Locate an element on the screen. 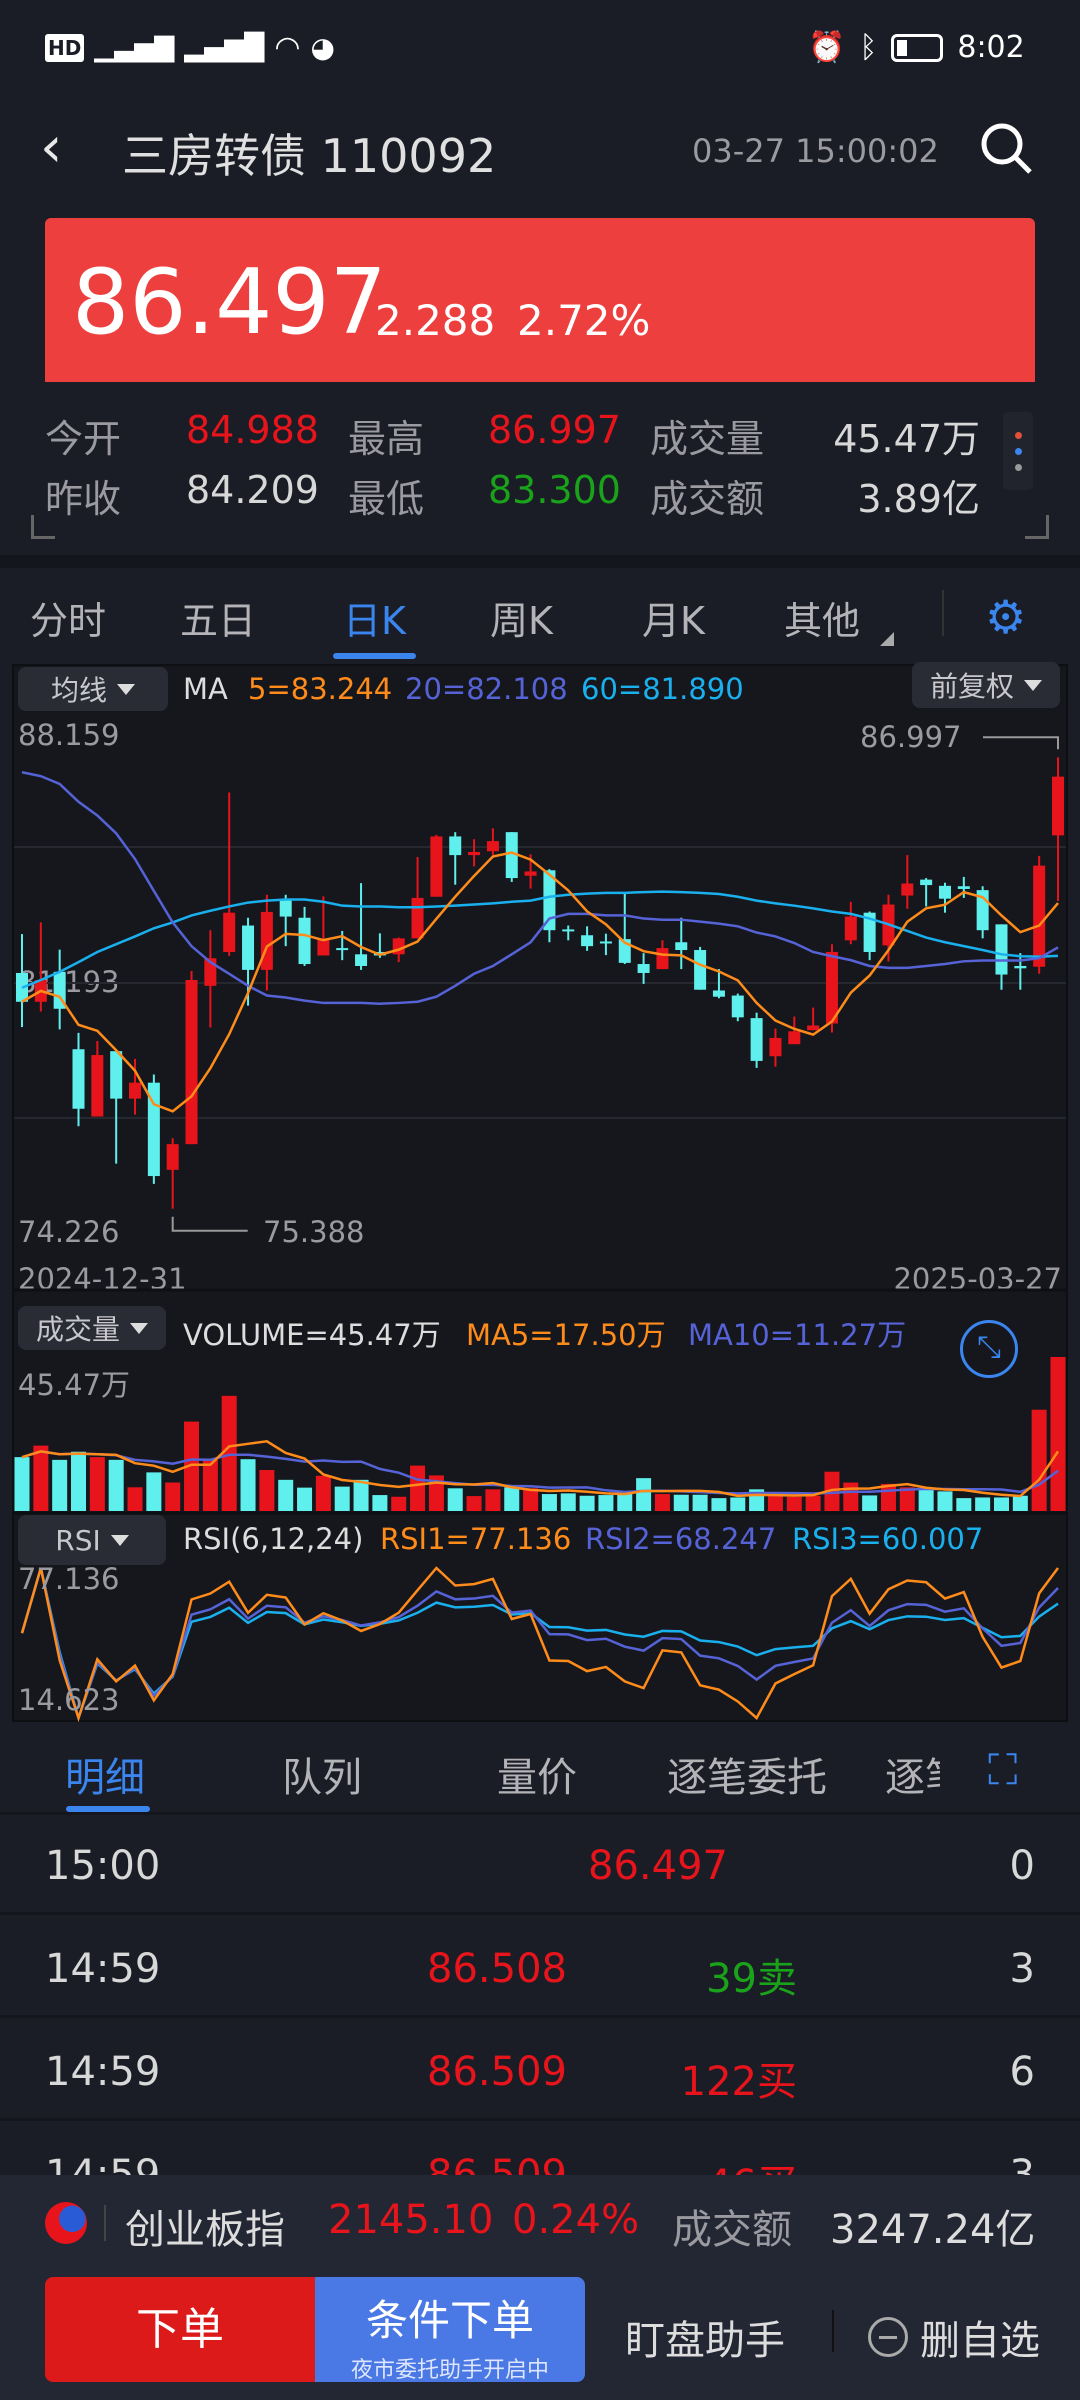 This screenshot has height=2400, width=1080. trade-price: 86.509 is located at coordinates (497, 2072).